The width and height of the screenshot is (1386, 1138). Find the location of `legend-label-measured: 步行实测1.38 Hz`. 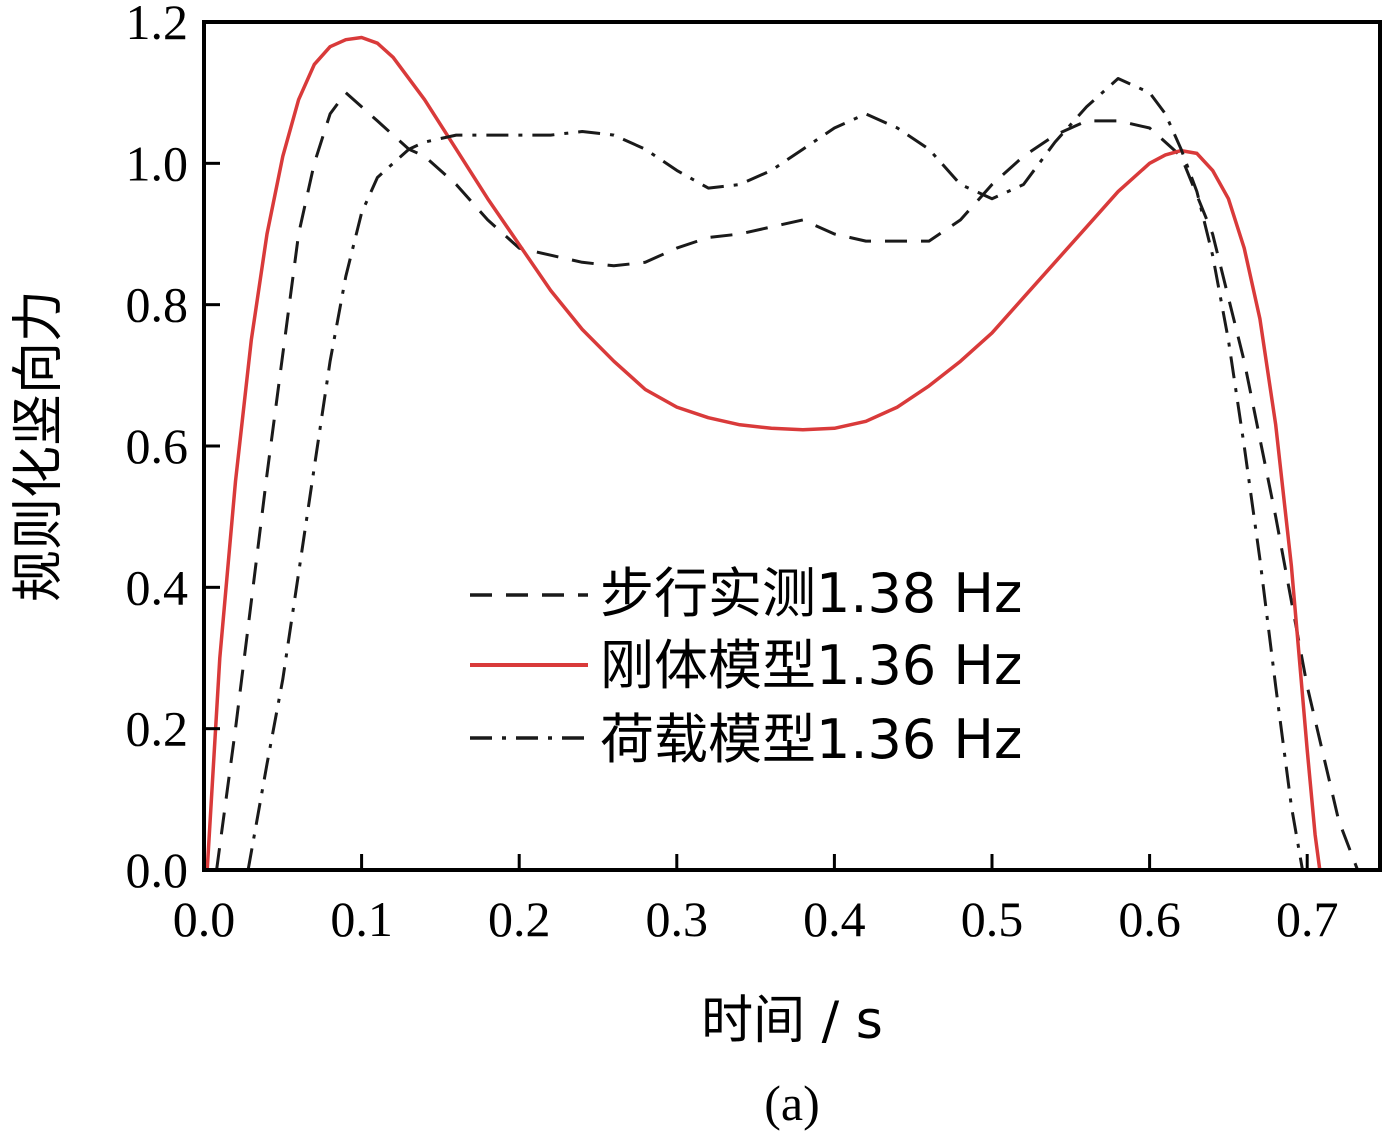

legend-label-measured: 步行实测1.38 Hz is located at coordinates (811, 593).